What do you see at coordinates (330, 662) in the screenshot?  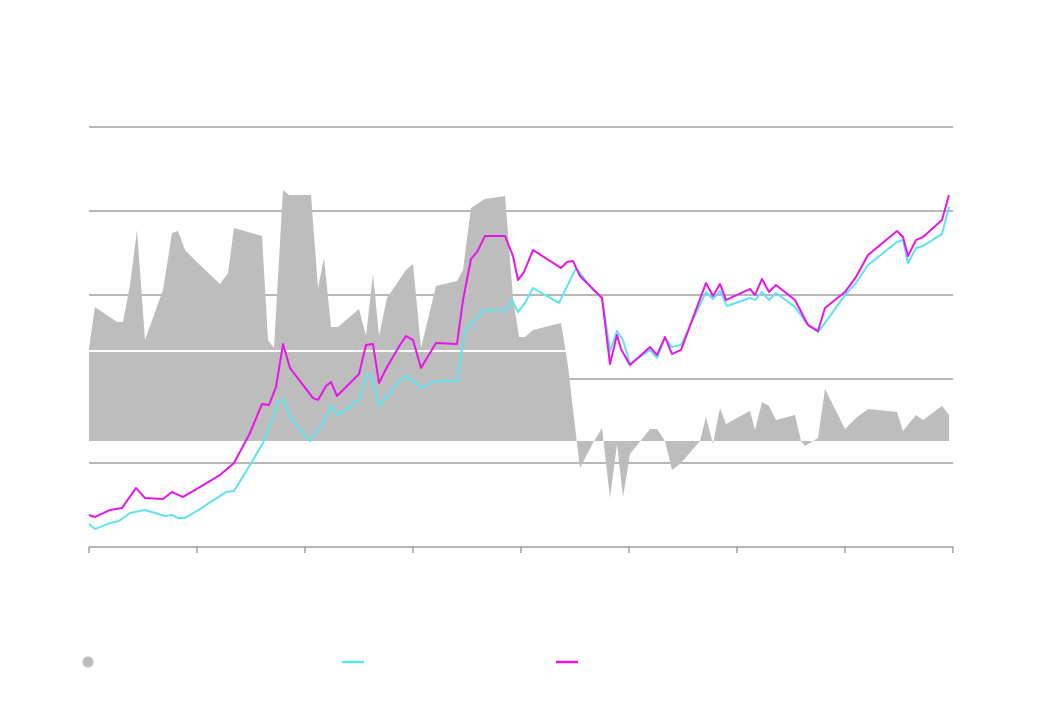 I see `legend` at bounding box center [330, 662].